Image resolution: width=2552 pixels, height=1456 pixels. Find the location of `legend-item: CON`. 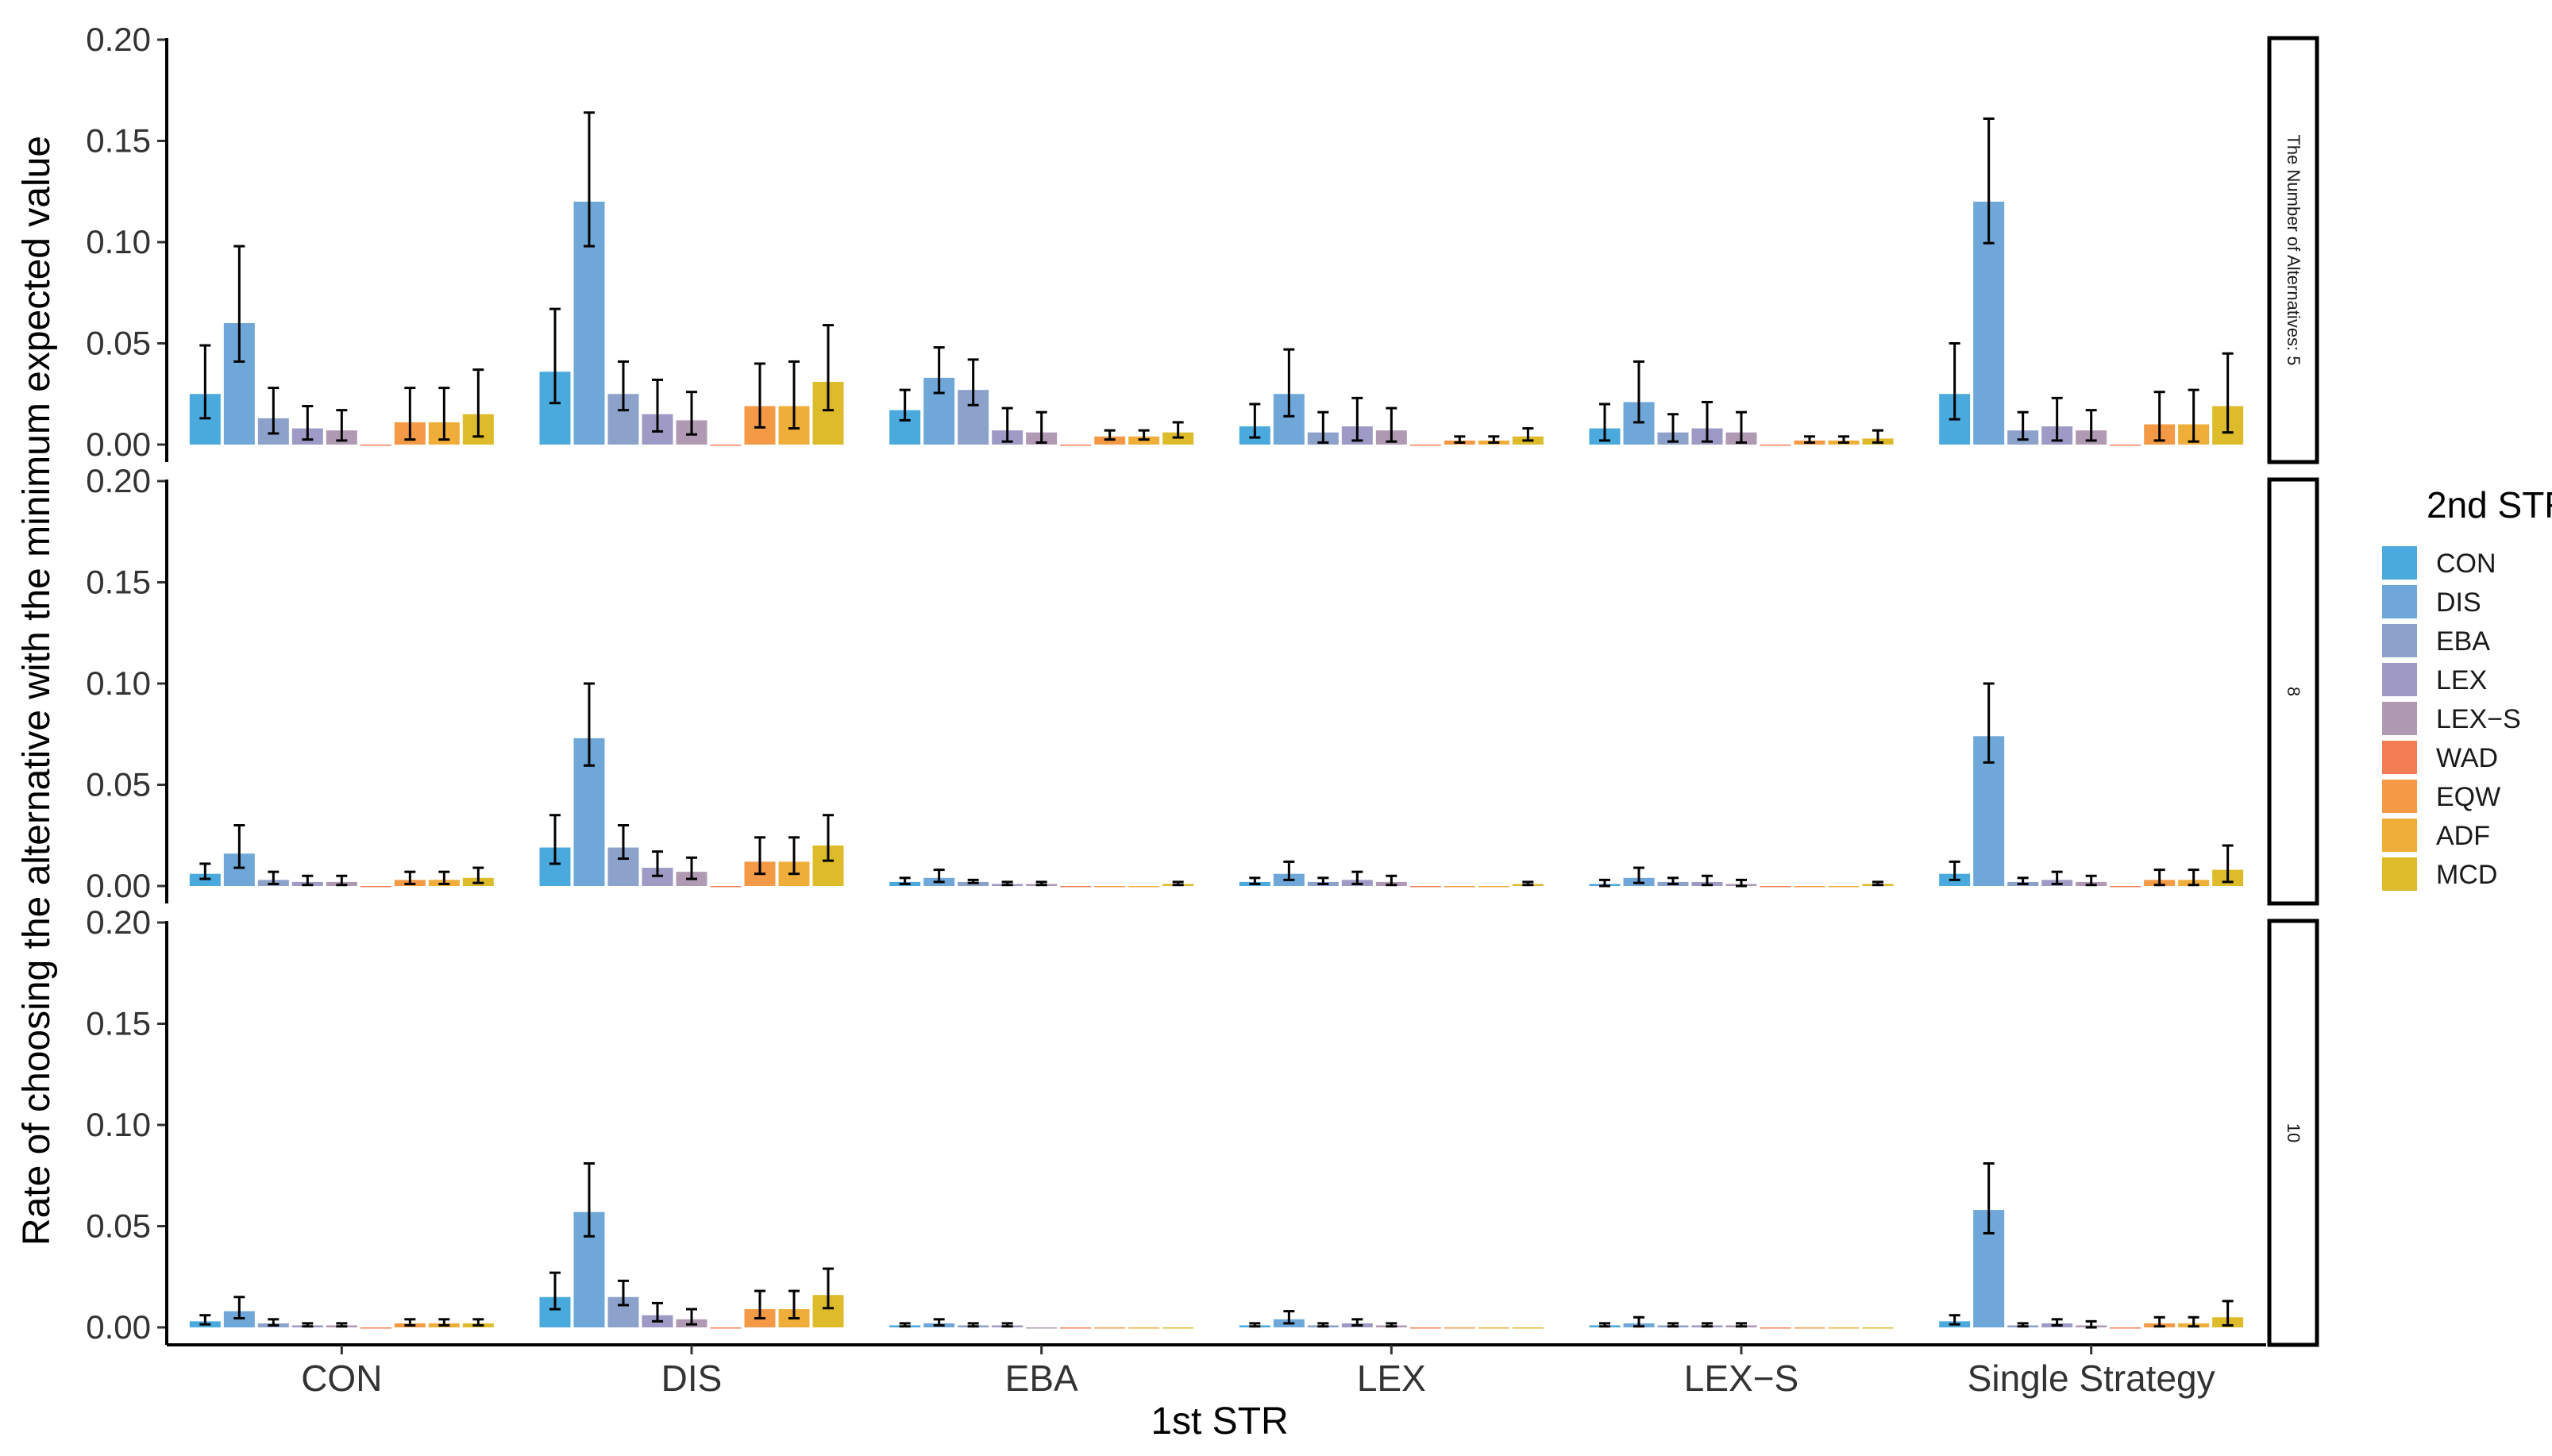

legend-item: CON is located at coordinates (2439, 563).